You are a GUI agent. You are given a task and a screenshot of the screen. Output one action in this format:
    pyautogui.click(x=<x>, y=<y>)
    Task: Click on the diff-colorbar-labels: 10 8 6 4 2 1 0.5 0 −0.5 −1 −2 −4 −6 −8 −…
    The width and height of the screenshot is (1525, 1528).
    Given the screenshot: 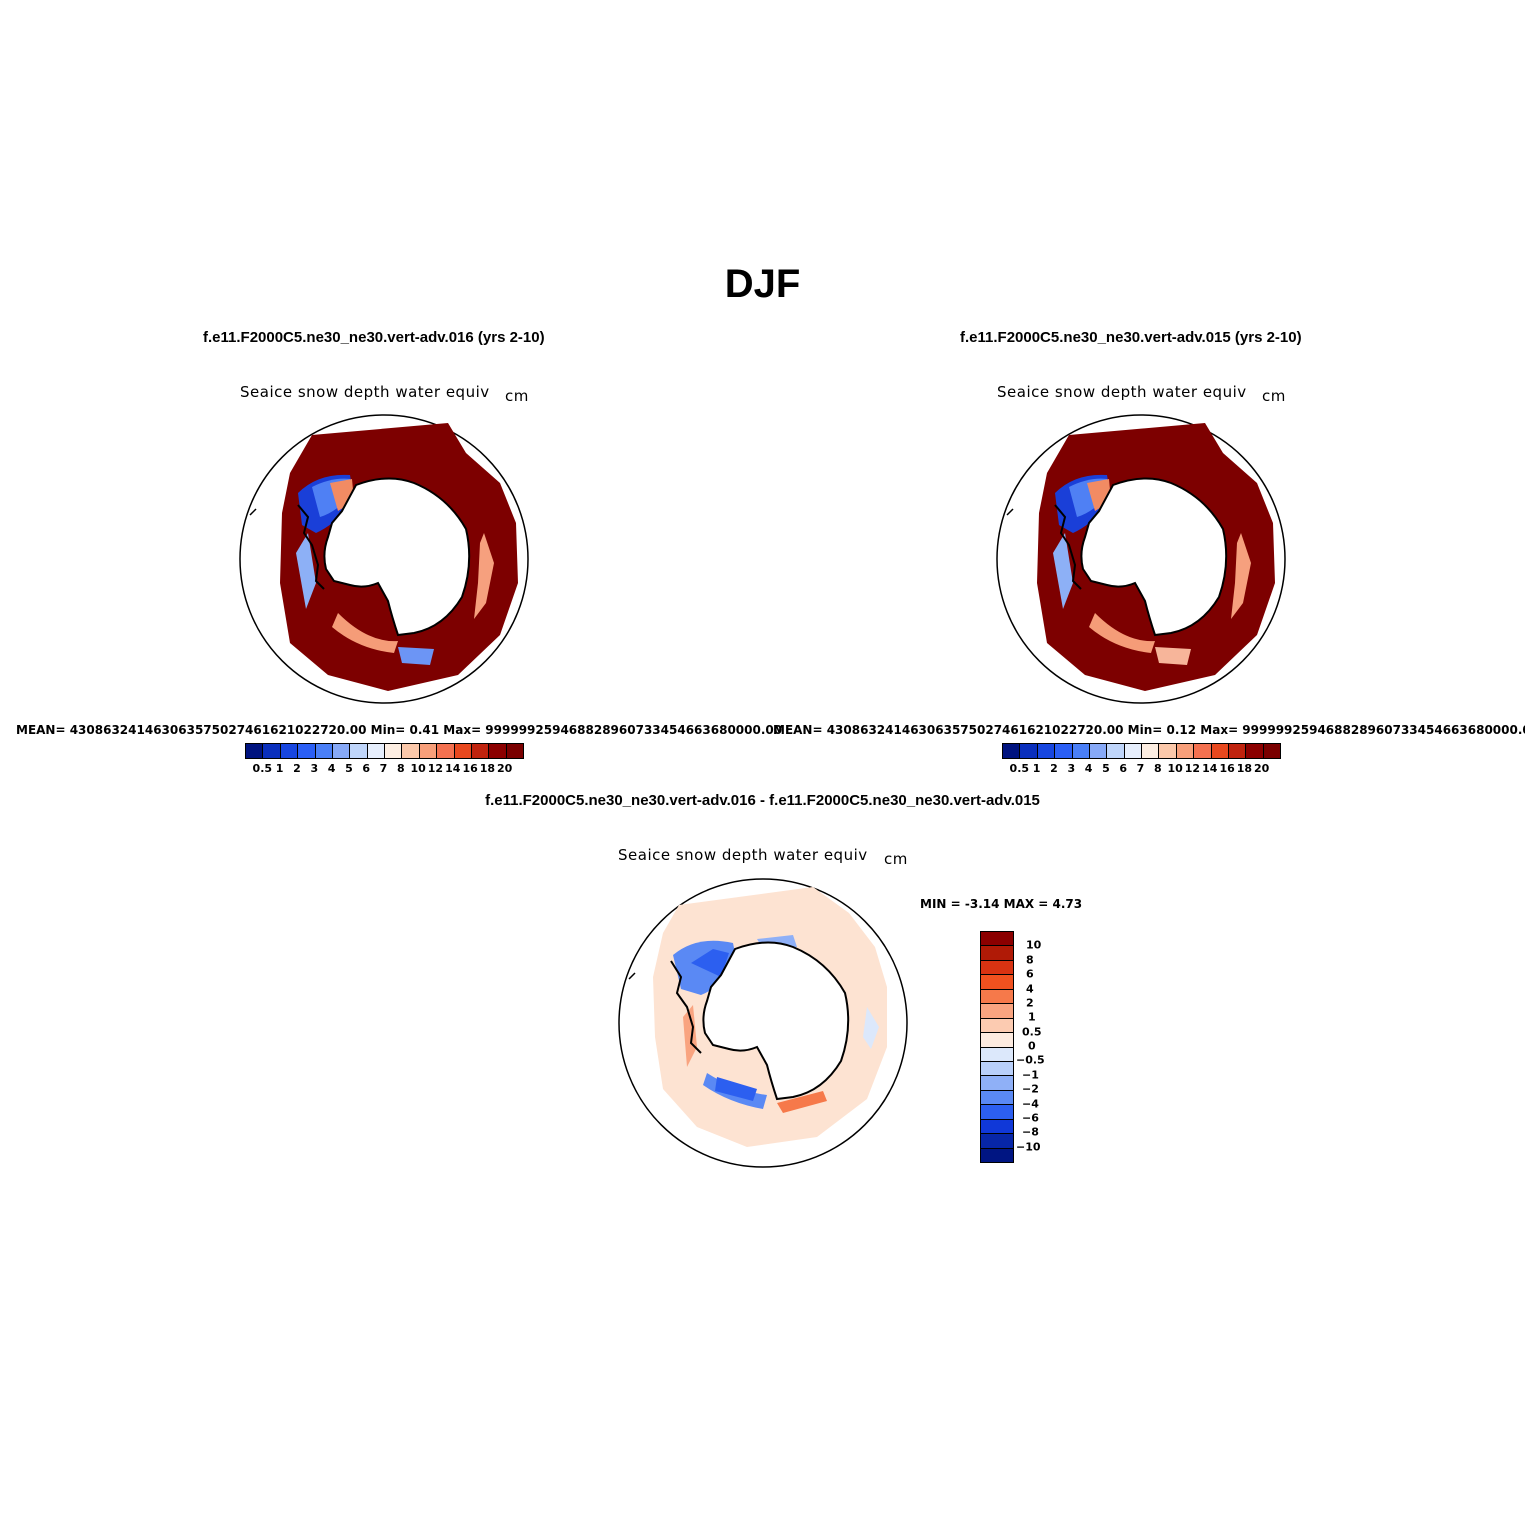 What is the action you would take?
    pyautogui.click(x=1048, y=1046)
    